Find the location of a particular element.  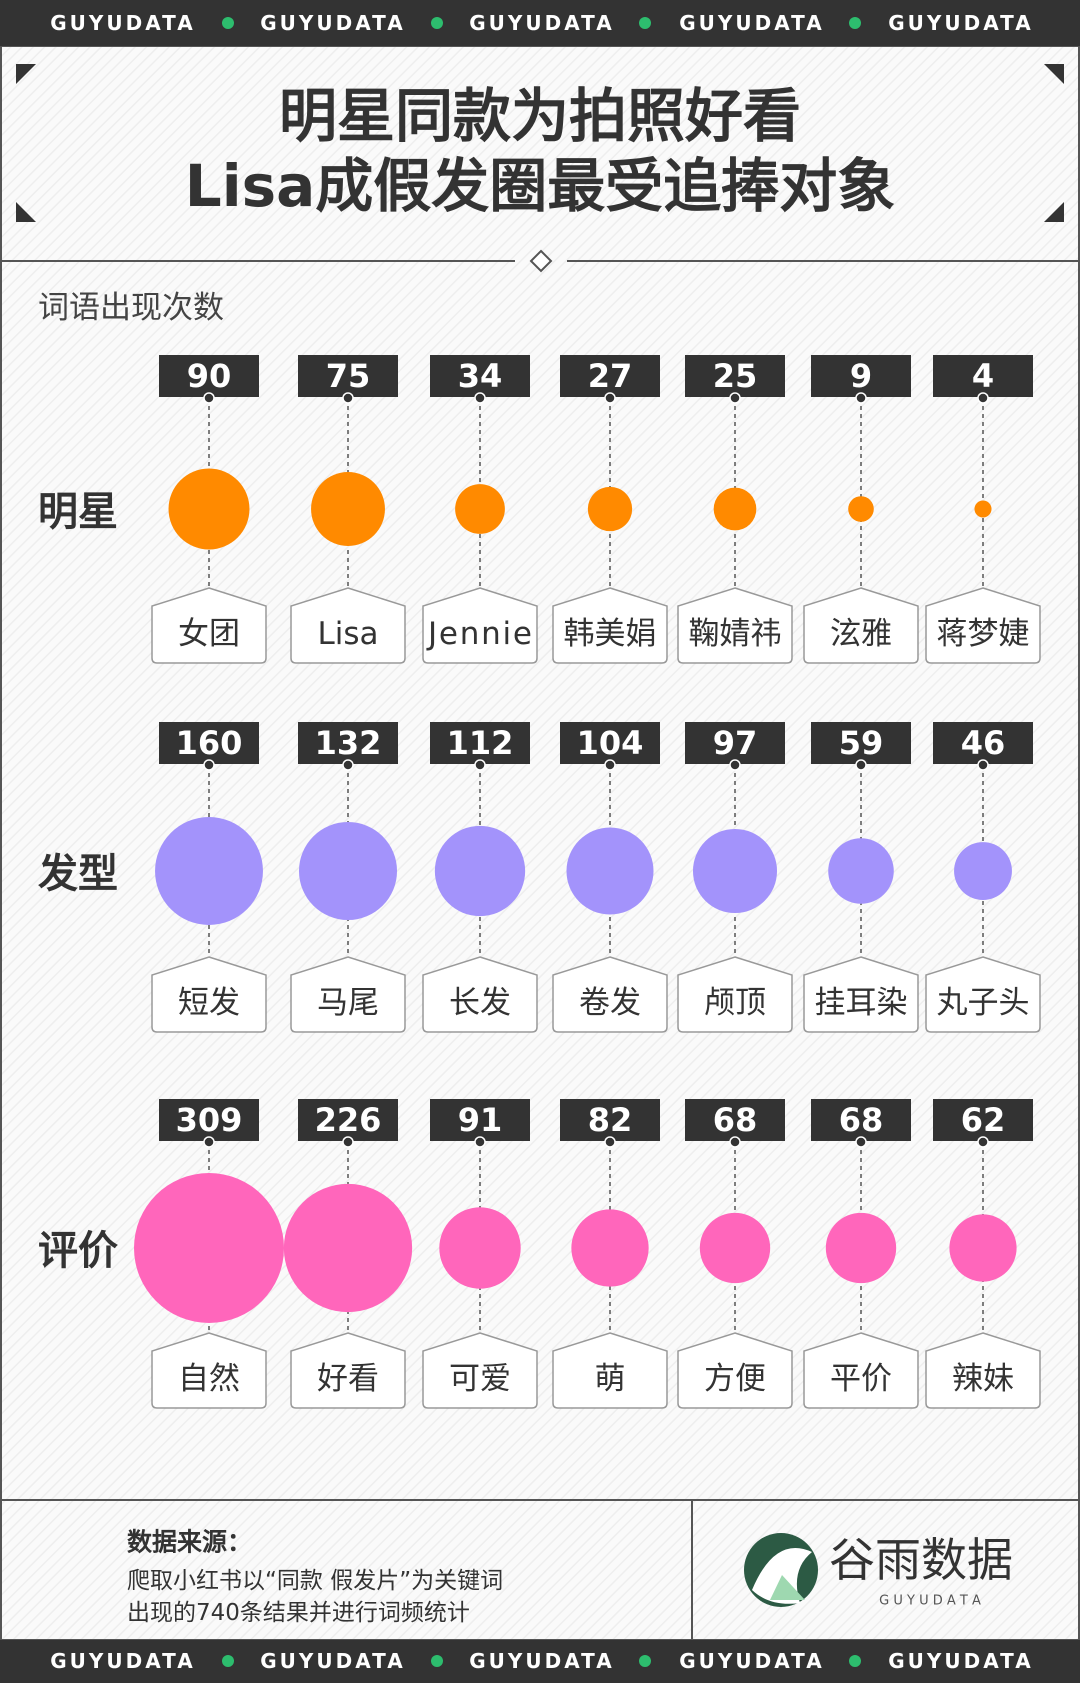

source-line: 爬取小红书以“同款 假发片”为关键词 is located at coordinates (315, 1581).